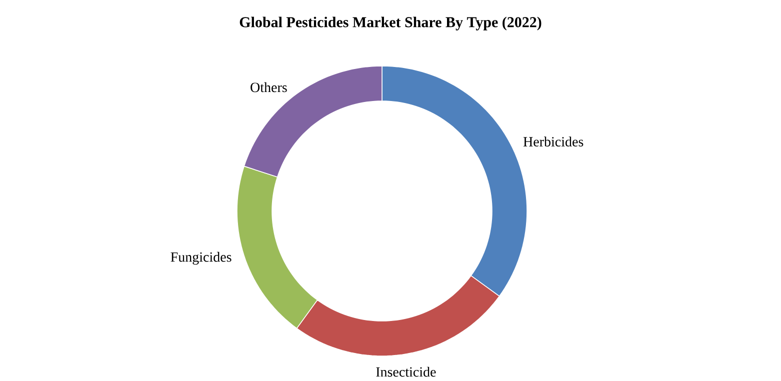  Describe the element at coordinates (553, 141) in the screenshot. I see `slice-label: Herbicides` at that location.